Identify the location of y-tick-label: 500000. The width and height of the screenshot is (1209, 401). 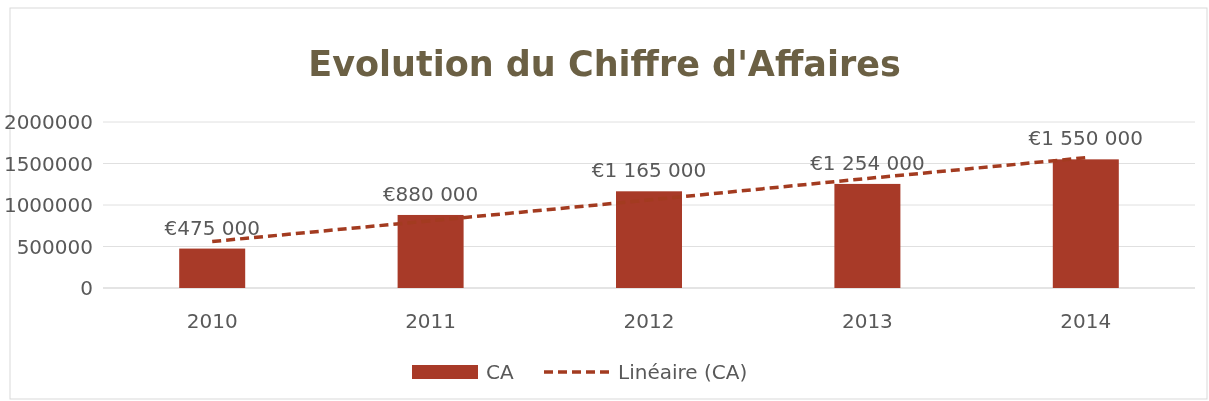
(54, 246).